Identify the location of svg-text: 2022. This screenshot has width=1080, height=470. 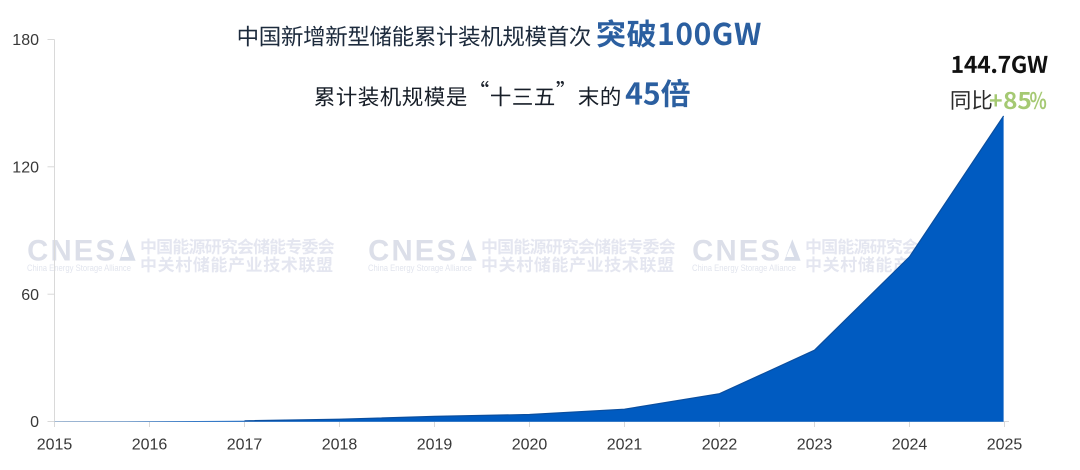
(720, 445).